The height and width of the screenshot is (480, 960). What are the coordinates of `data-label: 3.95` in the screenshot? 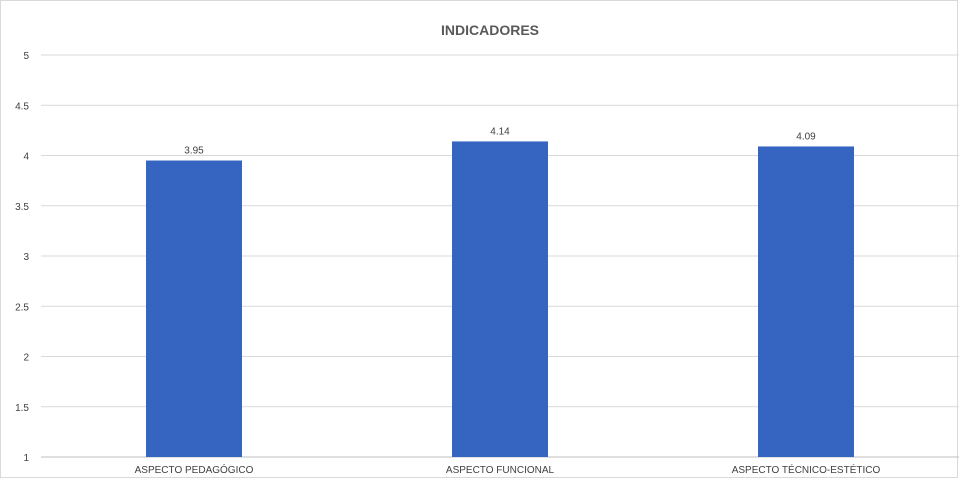 It's located at (194, 151).